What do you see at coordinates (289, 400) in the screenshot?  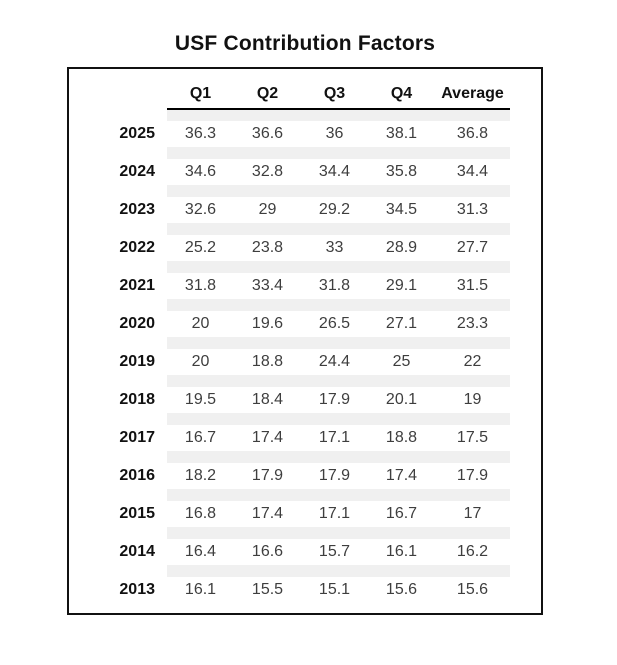 I see `table-row-2018: 2018 19.5 18.4 17.9 20.1 19` at bounding box center [289, 400].